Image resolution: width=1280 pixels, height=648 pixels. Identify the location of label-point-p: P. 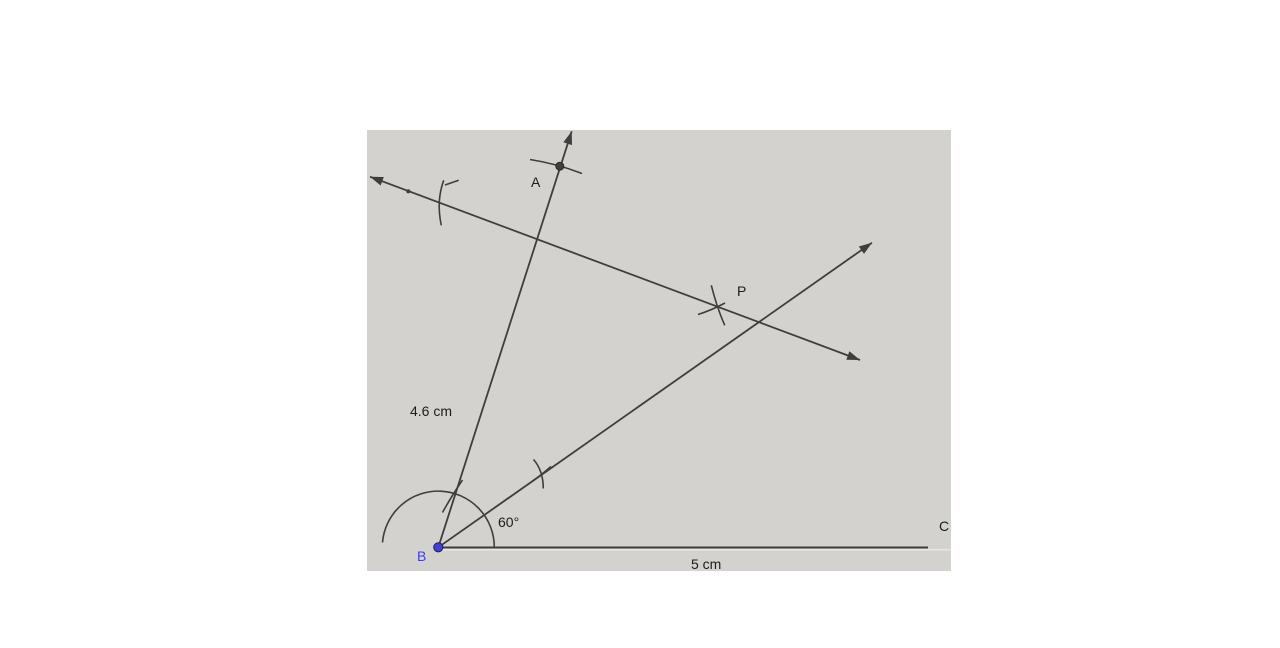
(742, 291).